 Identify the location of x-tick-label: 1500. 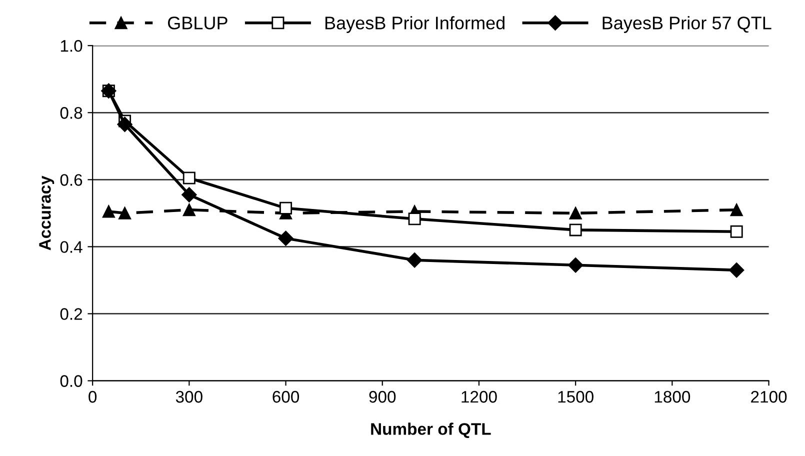
(576, 396).